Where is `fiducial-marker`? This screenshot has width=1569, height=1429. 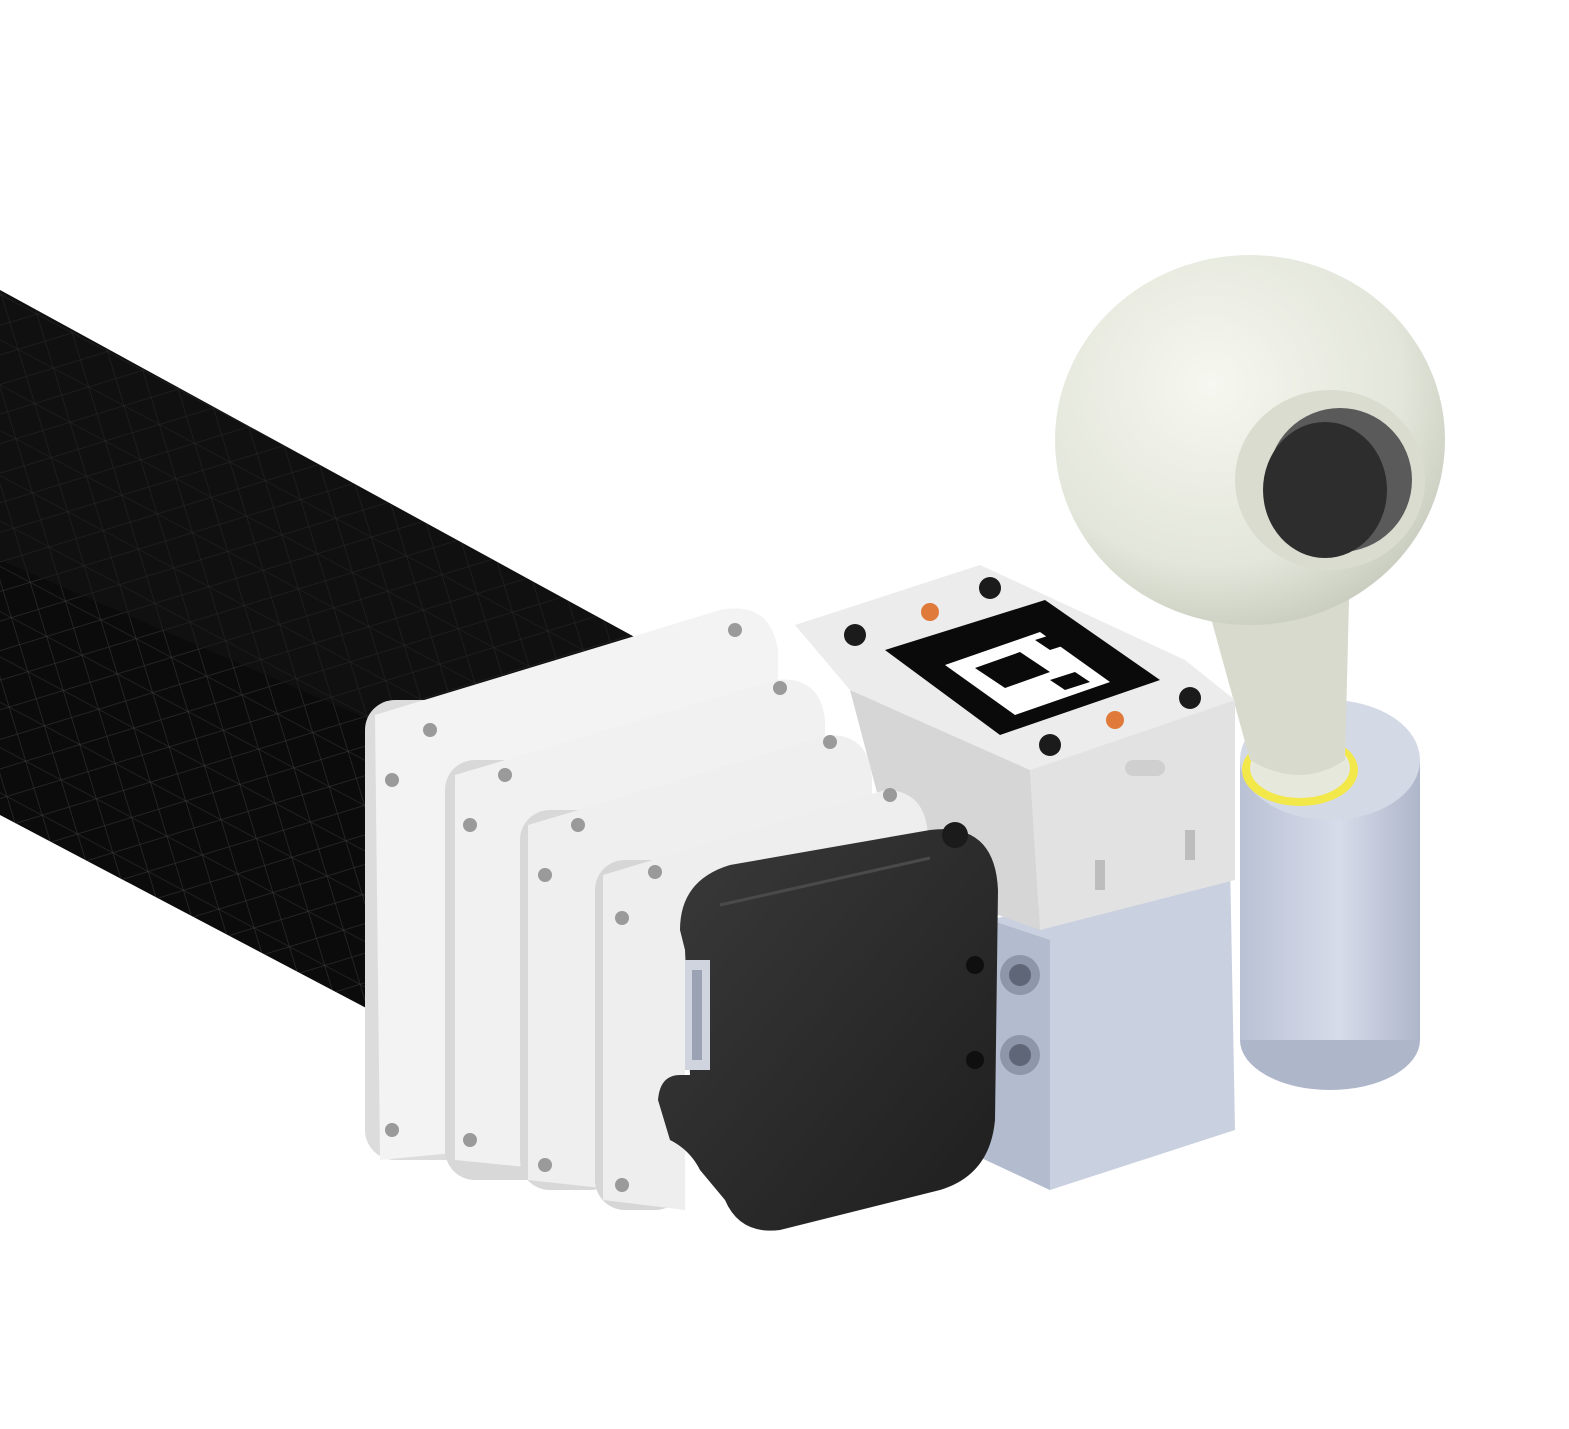
fiducial-marker is located at coordinates (1022, 667).